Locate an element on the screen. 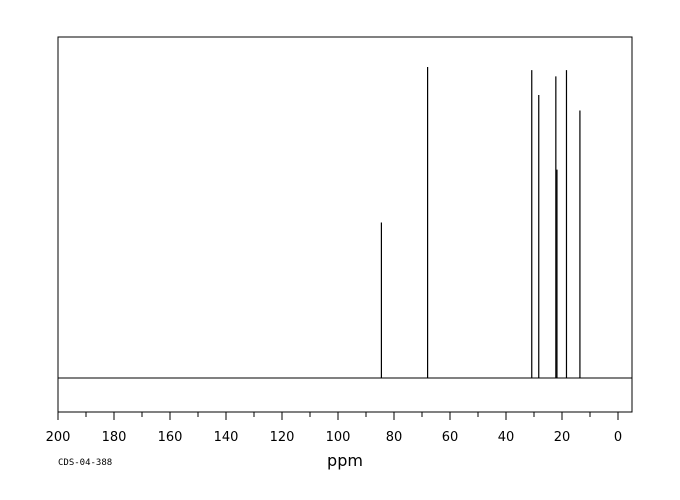 This screenshot has height=500, width=680. x-tick-label-100: 100 is located at coordinates (338, 437).